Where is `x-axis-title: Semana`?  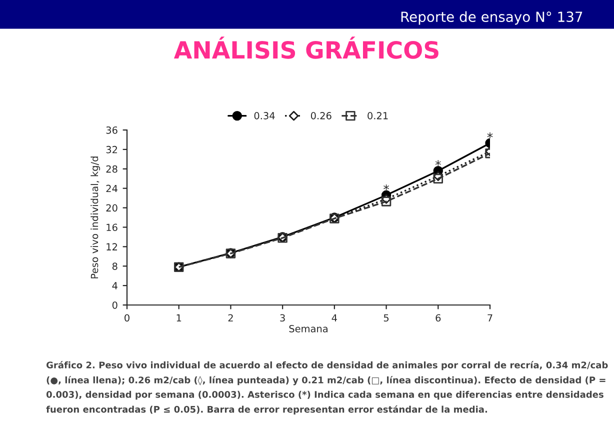 x-axis-title: Semana is located at coordinates (308, 328).